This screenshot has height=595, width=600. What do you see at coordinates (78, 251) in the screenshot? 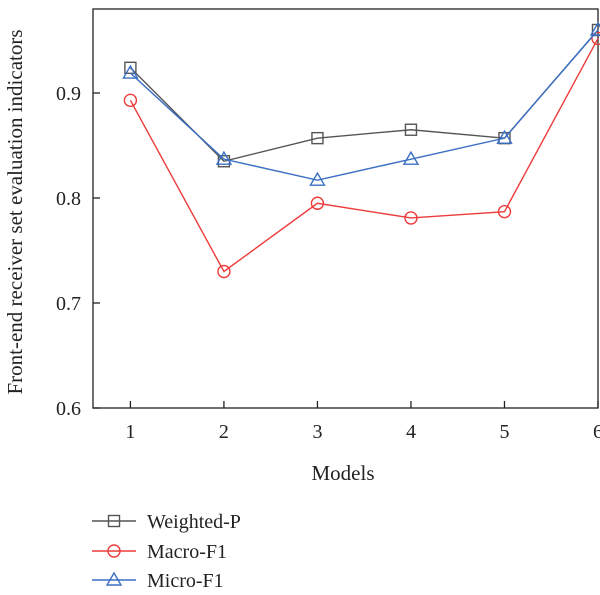
I see `y-axis-ticks: 0.6 0.7 0.8 0.9` at bounding box center [78, 251].